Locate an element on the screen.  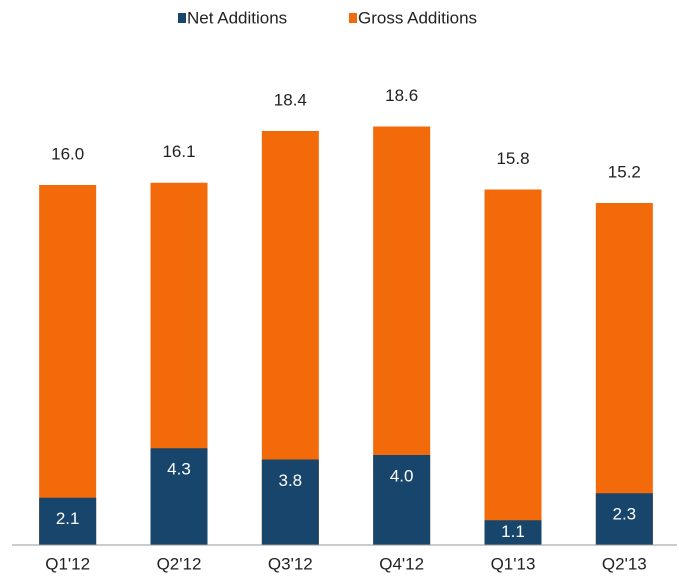
value-label: 4.0 is located at coordinates (402, 475).